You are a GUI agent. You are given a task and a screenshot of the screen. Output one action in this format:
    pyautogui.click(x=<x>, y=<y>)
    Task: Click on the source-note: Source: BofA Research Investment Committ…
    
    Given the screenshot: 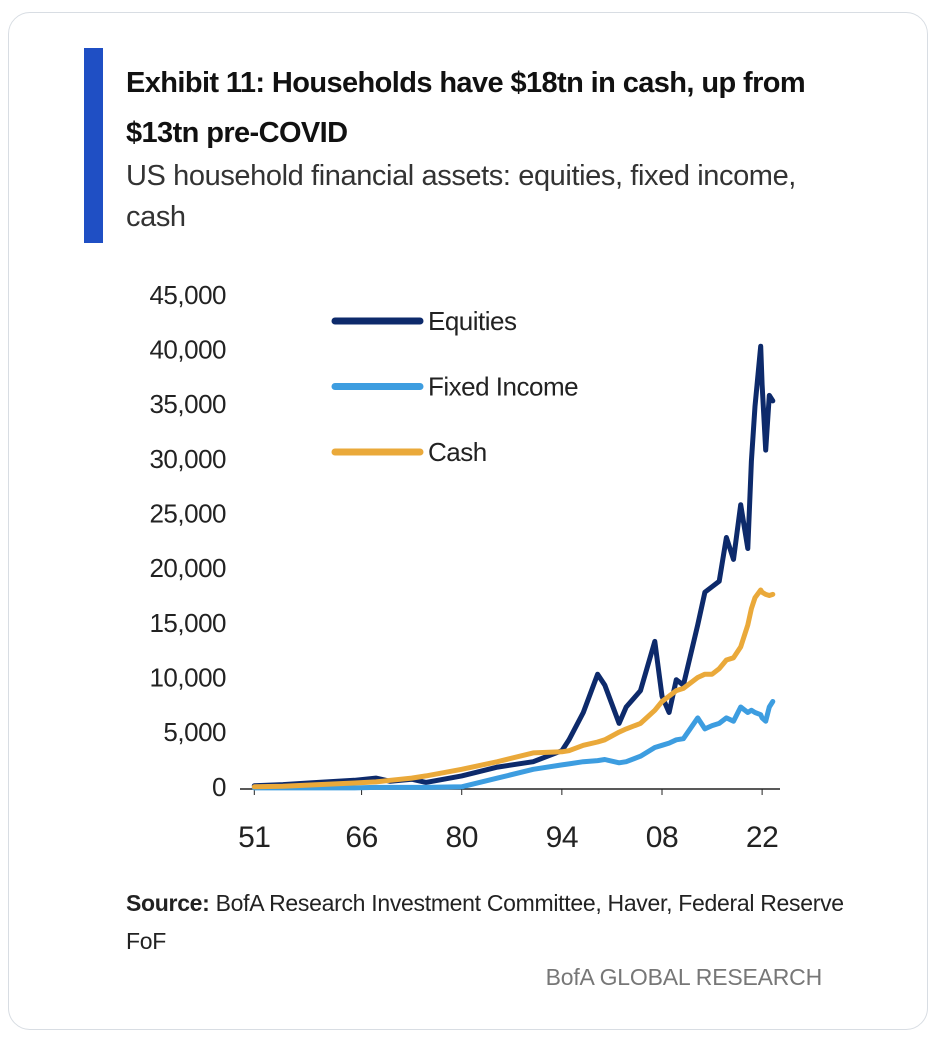 What is the action you would take?
    pyautogui.click(x=486, y=922)
    